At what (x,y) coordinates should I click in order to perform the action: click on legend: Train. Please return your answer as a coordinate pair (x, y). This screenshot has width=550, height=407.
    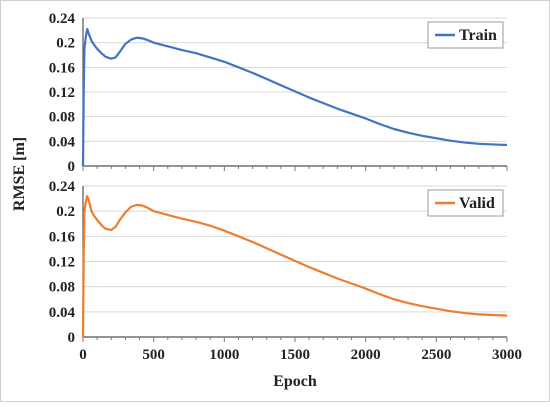
    Looking at the image, I should click on (465, 35).